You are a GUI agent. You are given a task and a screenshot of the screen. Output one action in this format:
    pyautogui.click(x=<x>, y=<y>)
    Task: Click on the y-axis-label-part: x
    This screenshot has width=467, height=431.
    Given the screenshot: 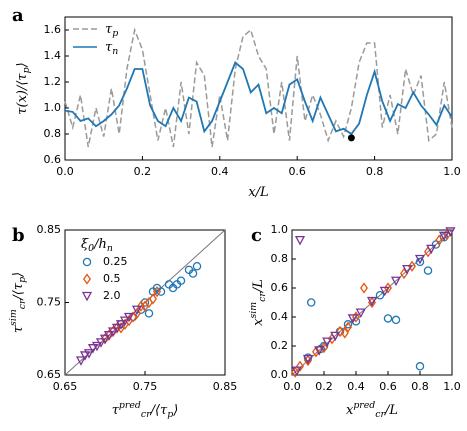 What is the action you would take?
    pyautogui.click(x=258, y=322)
    